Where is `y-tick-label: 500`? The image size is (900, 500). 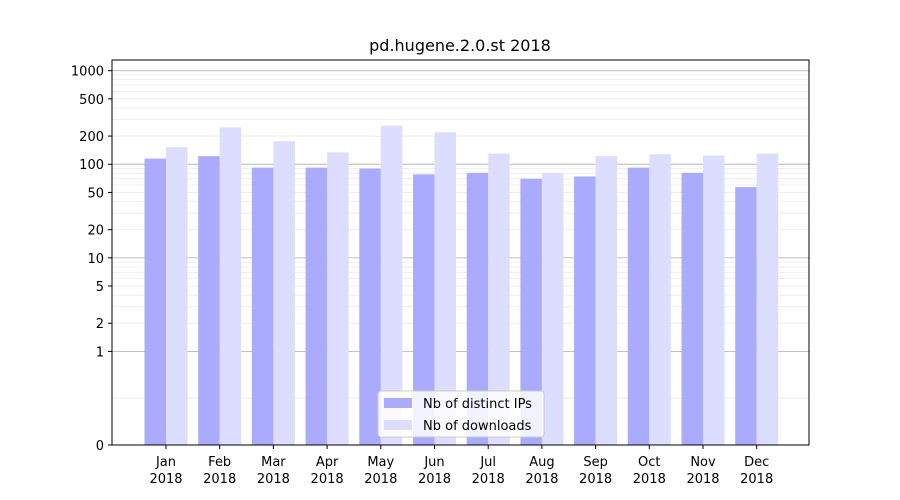 y-tick-label: 500 is located at coordinates (91, 100).